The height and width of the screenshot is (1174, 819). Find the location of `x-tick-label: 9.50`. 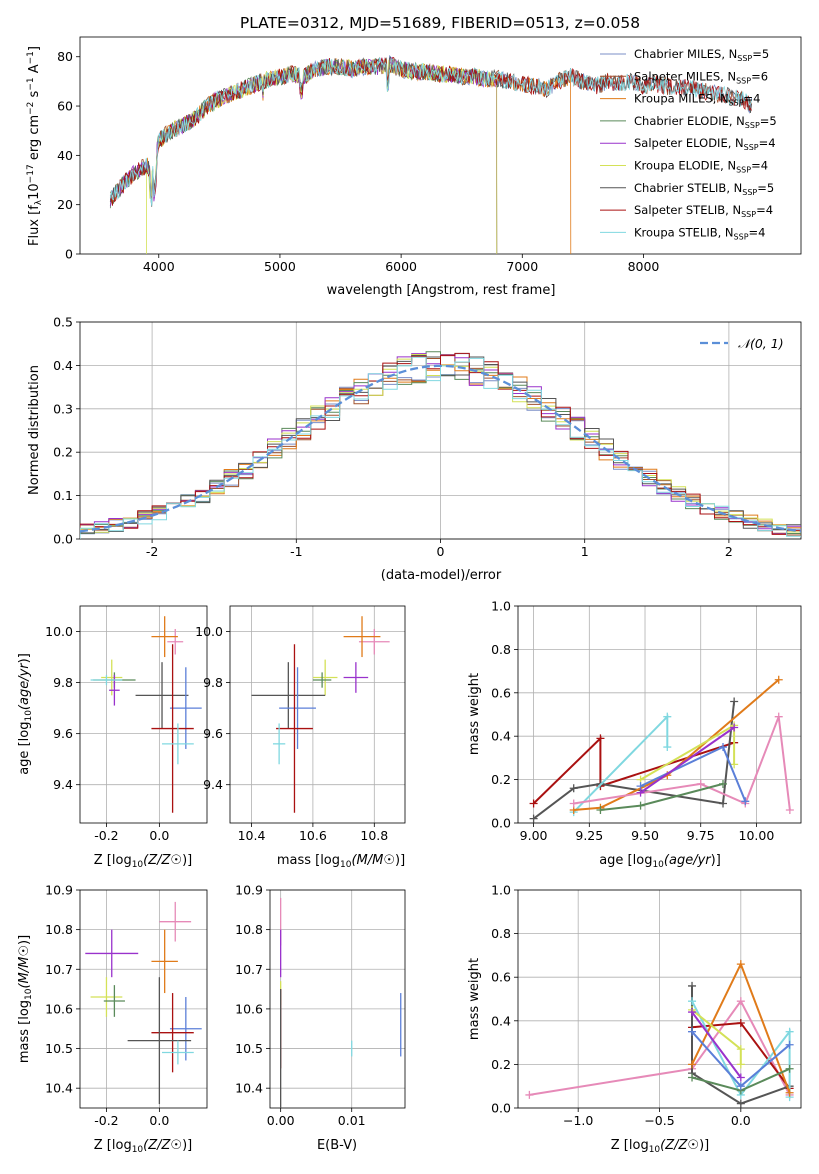

x-tick-label: 9.50 is located at coordinates (645, 835).